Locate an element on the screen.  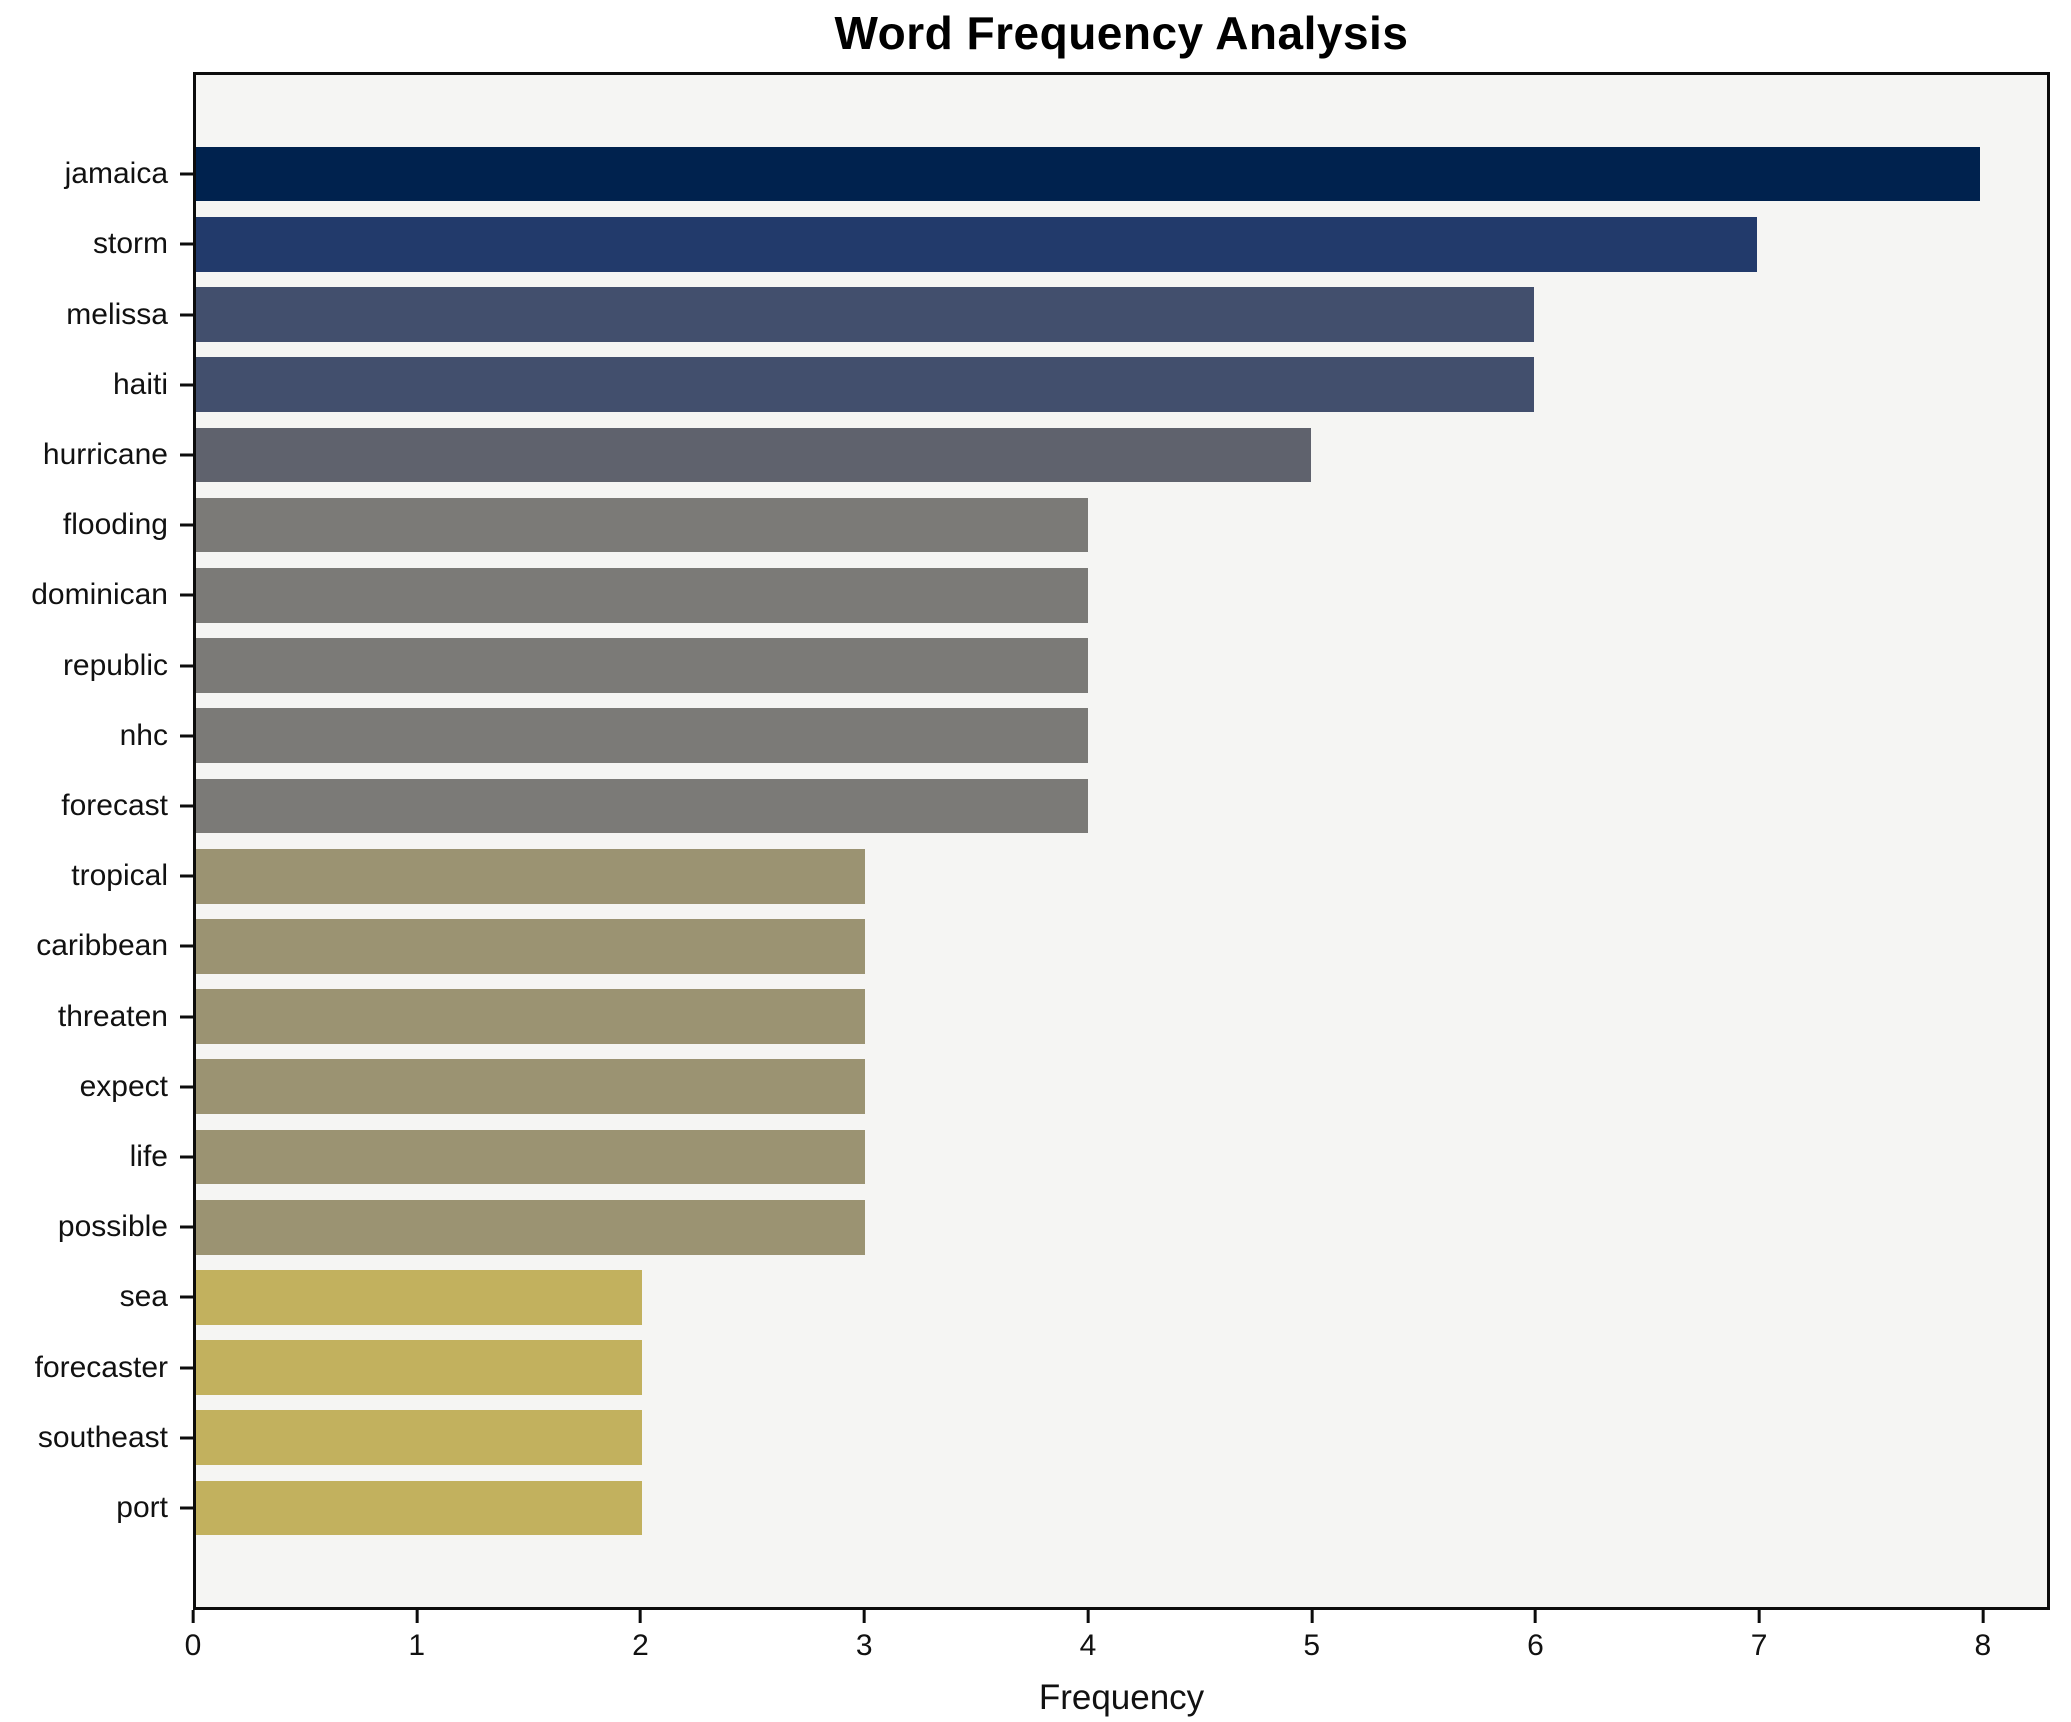
chart-title: Word Frequency Analysis is located at coordinates (1121, 33).